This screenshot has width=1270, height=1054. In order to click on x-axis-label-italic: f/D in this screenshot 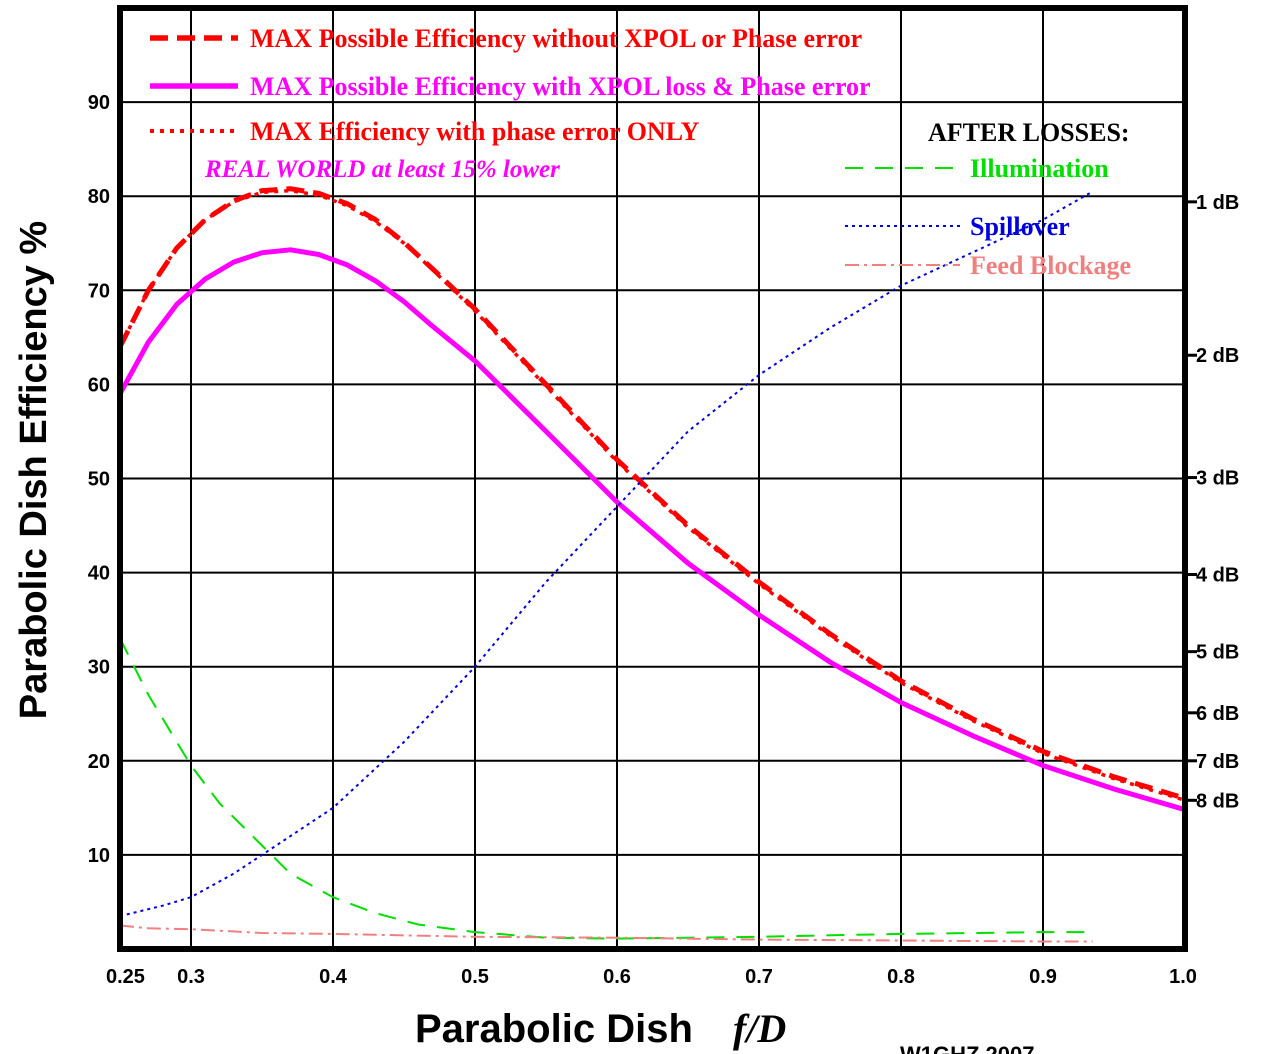, I will do `click(759, 1028)`.